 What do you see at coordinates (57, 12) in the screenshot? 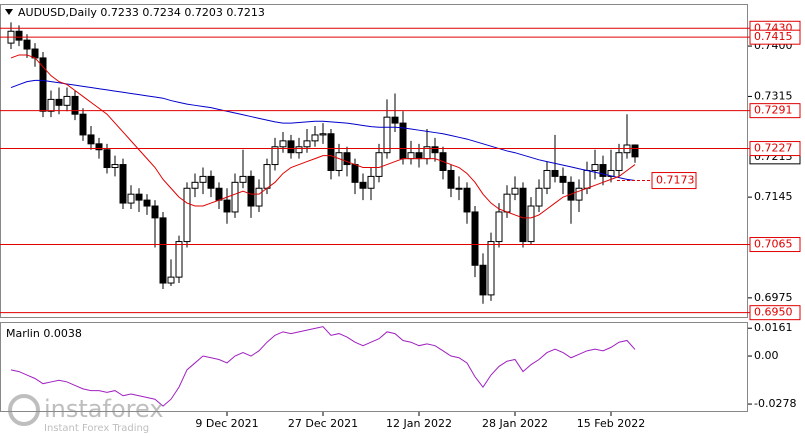
I see `symbol: AUDUSD,Daily` at bounding box center [57, 12].